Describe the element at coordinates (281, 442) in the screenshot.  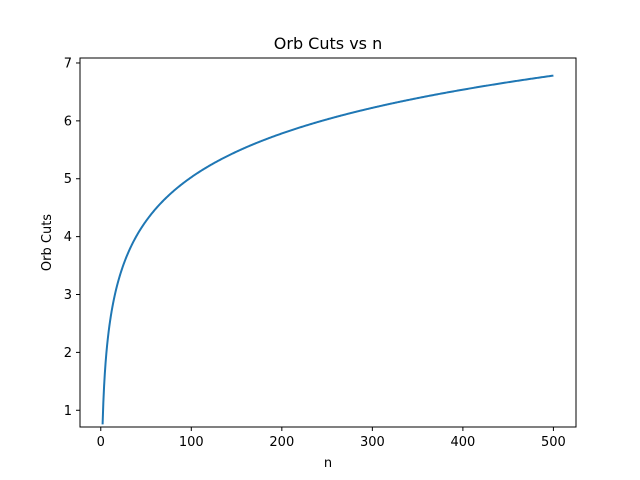
I see `x-tick-label: 200` at that location.